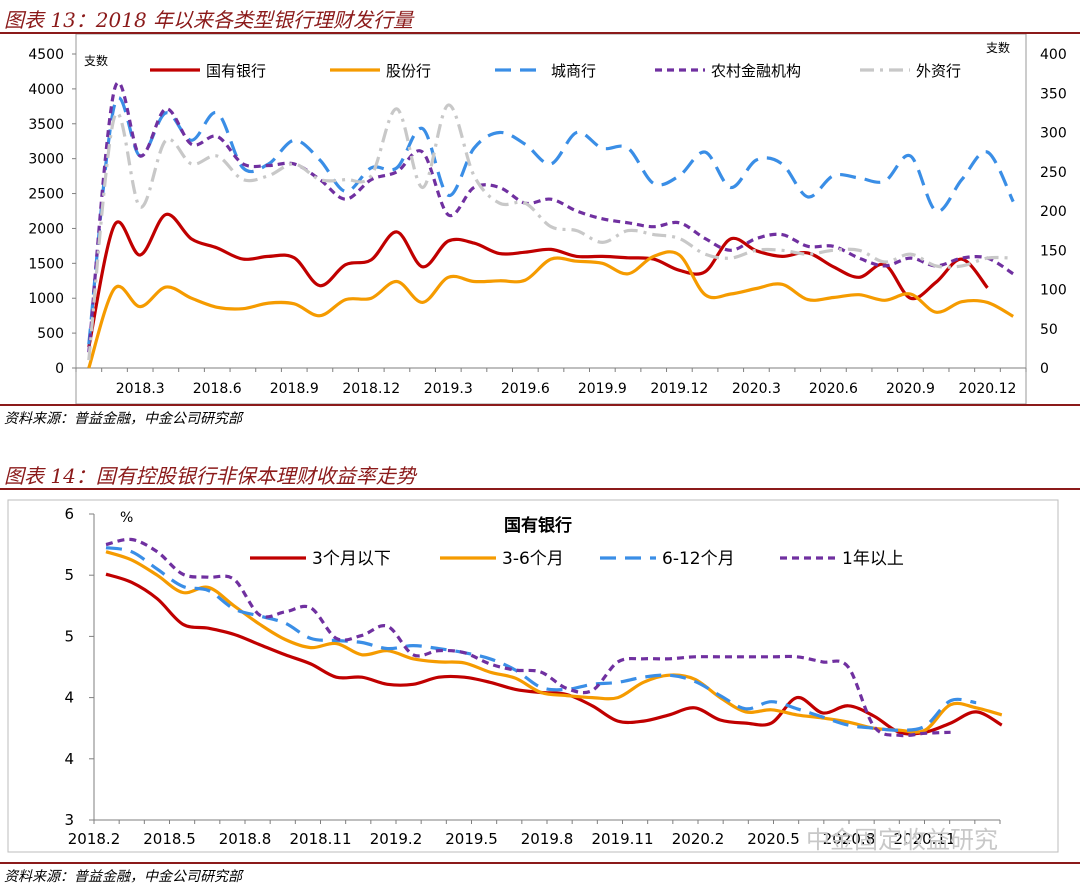  Describe the element at coordinates (1053, 55) in the screenshot. I see `c13-right-tick-label: 400` at that location.